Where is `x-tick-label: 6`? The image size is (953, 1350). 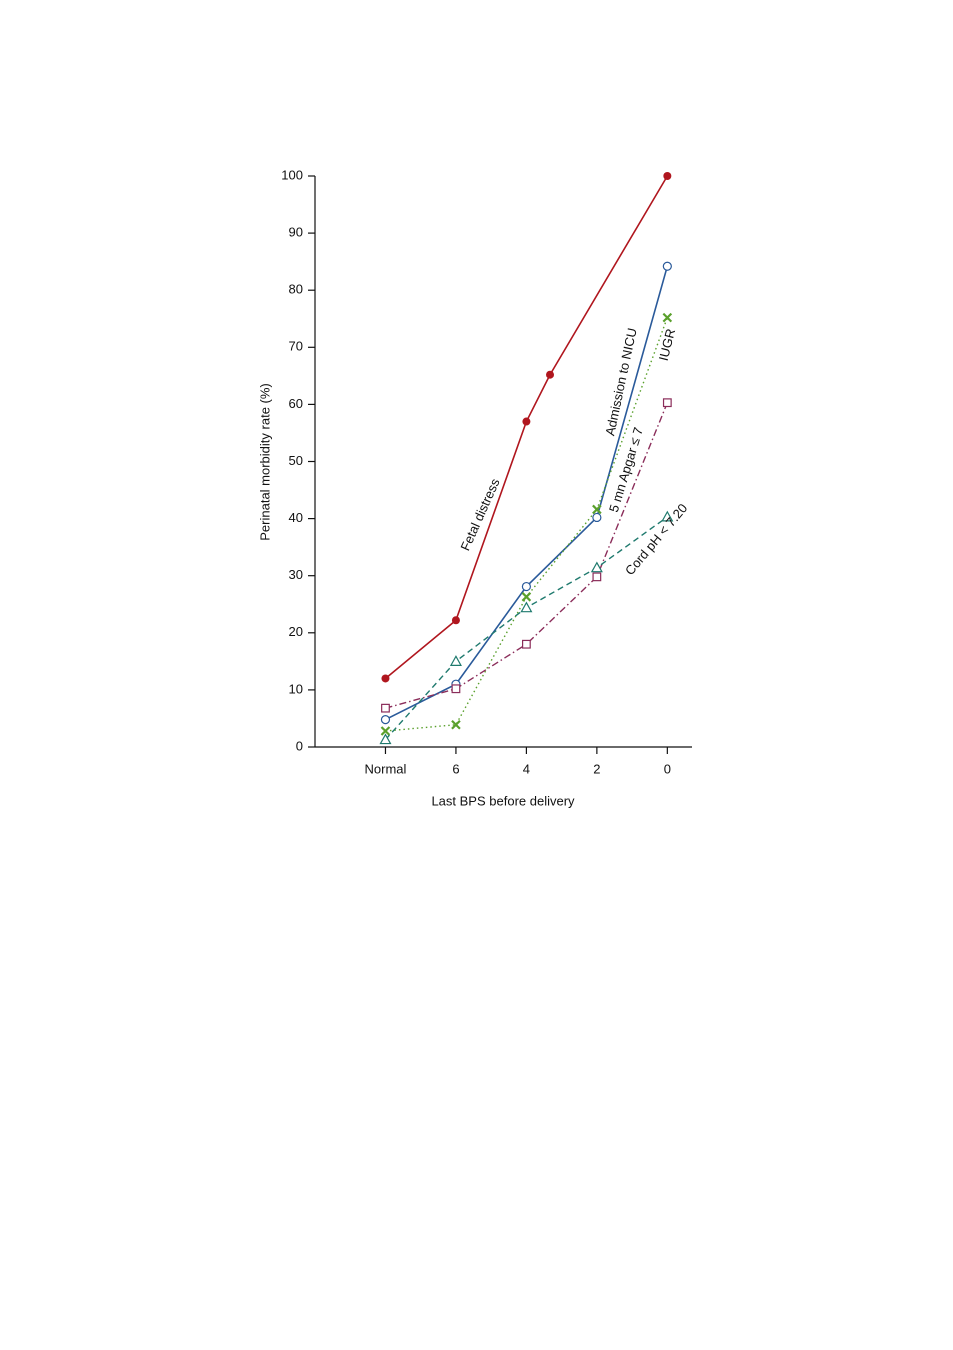
x-tick-label: 6 is located at coordinates (455, 768).